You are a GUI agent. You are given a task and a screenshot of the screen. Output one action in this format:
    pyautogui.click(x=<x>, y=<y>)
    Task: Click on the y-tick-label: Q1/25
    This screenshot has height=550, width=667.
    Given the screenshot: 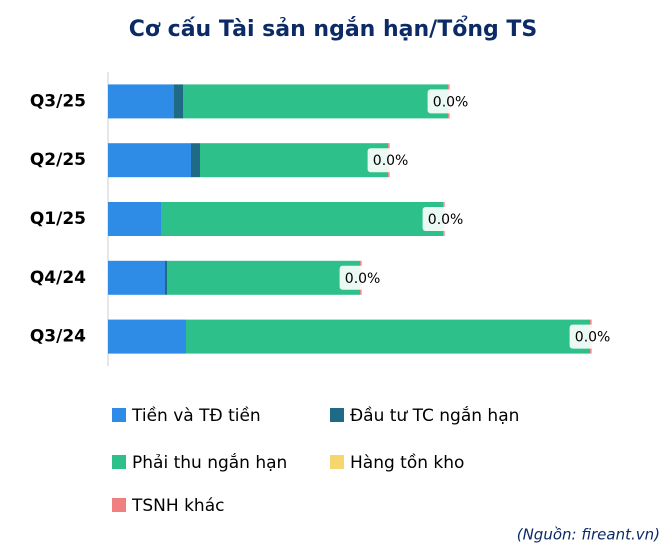 What is the action you would take?
    pyautogui.click(x=58, y=219)
    